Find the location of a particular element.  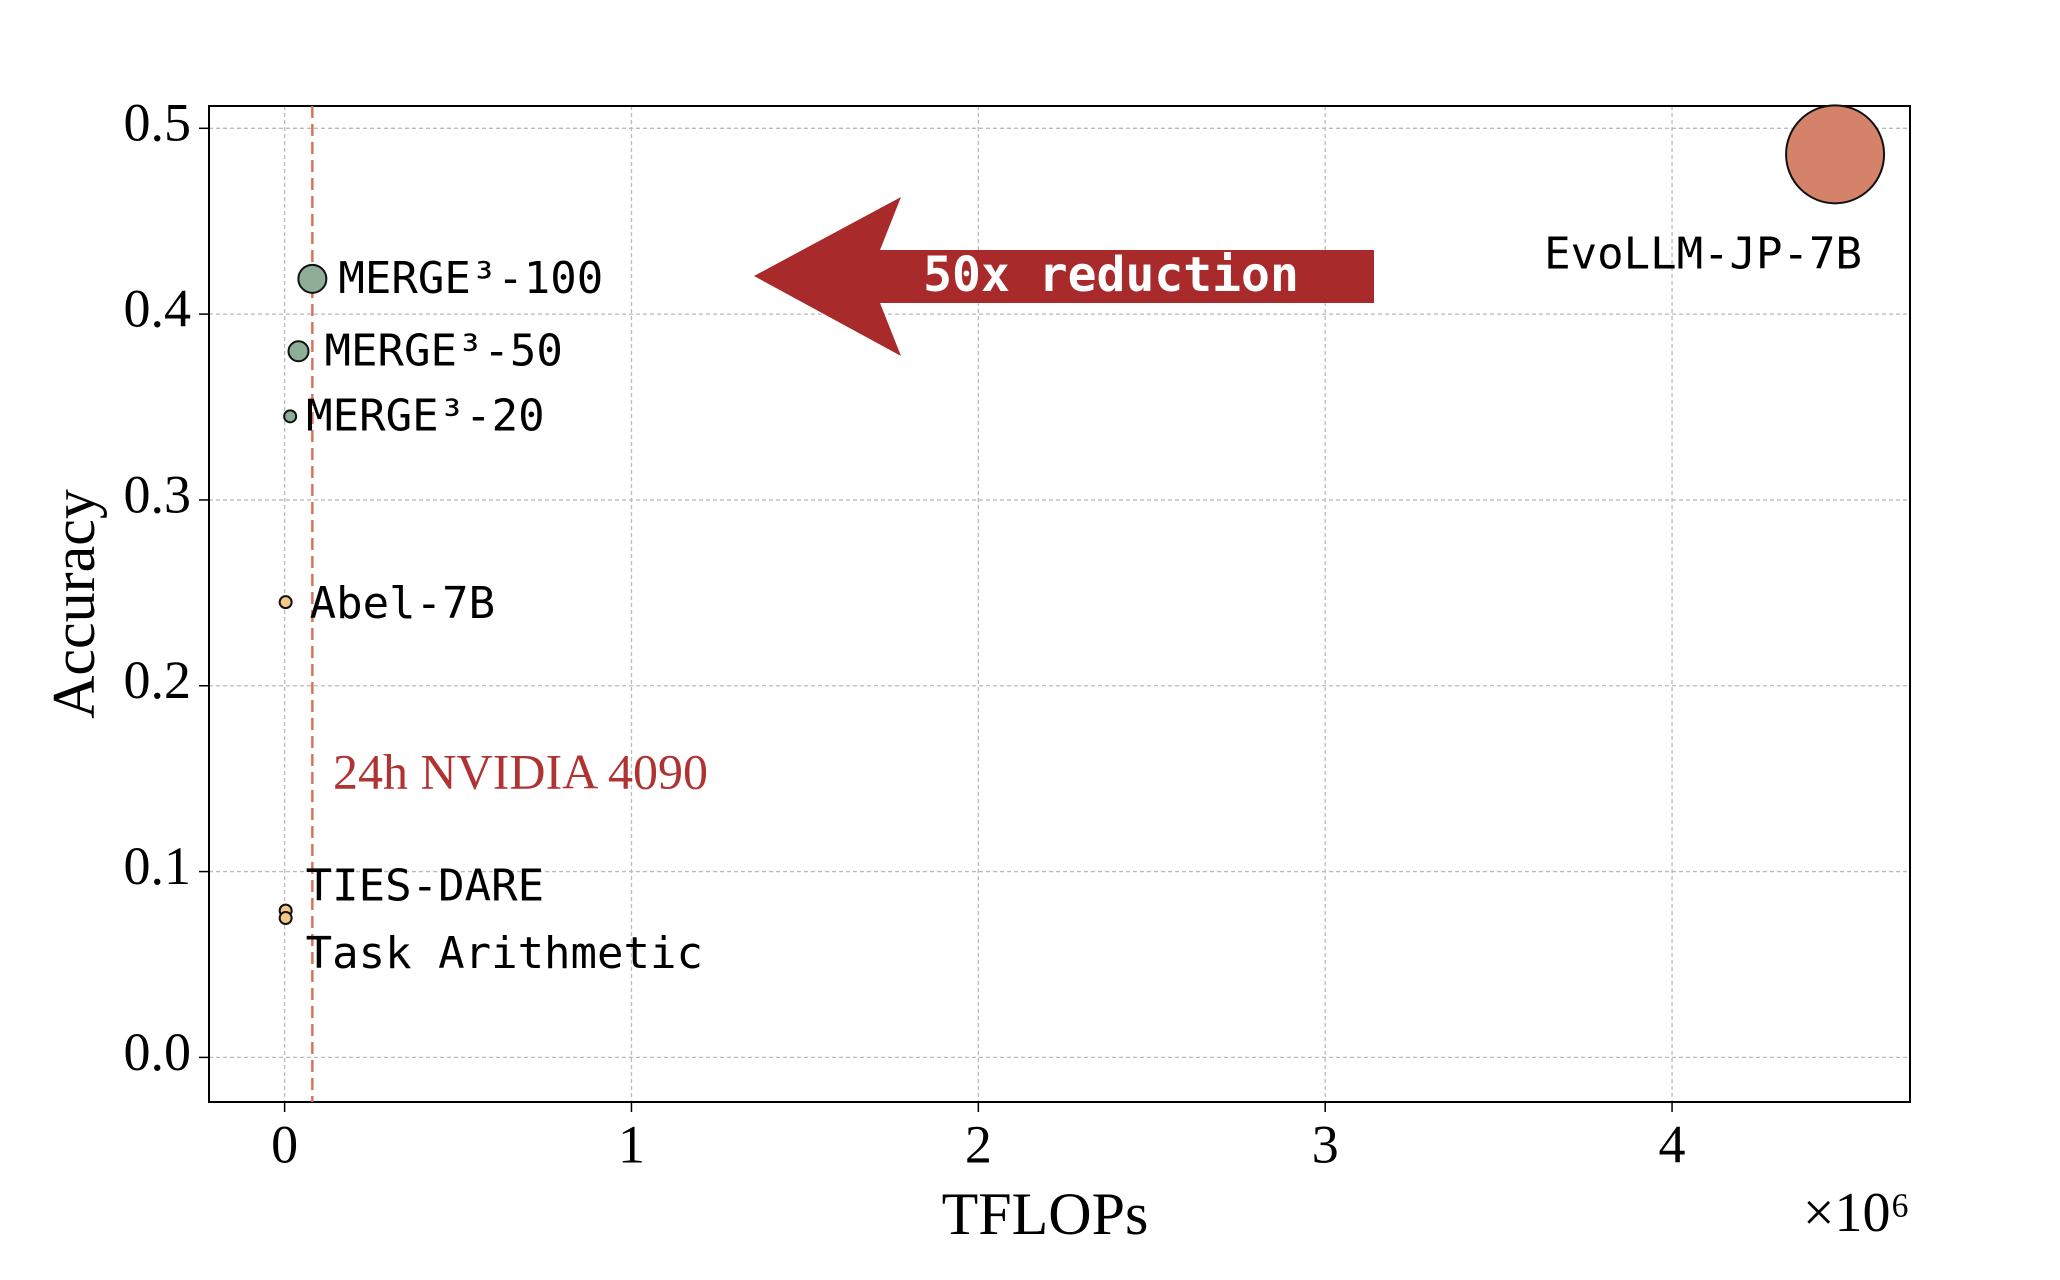

y-tick-label: 0.3 is located at coordinates (158, 494).